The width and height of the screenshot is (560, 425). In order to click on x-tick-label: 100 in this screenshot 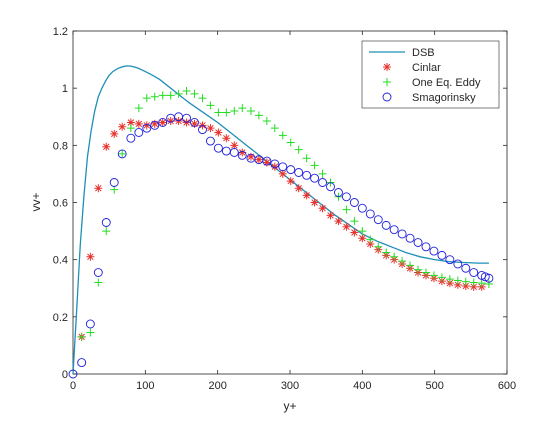, I will do `click(145, 386)`.